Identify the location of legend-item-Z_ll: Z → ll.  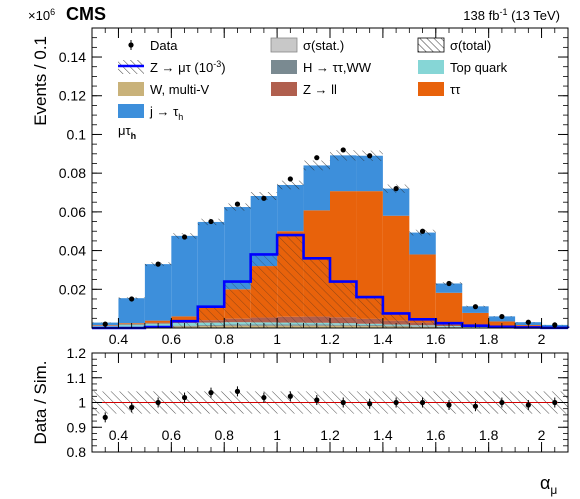
(304, 89).